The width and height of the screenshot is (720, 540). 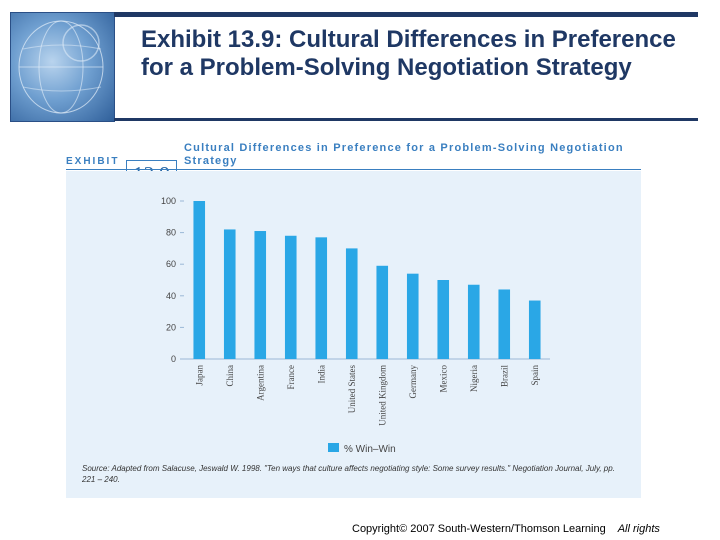 I want to click on bar-japan, so click(x=199, y=280).